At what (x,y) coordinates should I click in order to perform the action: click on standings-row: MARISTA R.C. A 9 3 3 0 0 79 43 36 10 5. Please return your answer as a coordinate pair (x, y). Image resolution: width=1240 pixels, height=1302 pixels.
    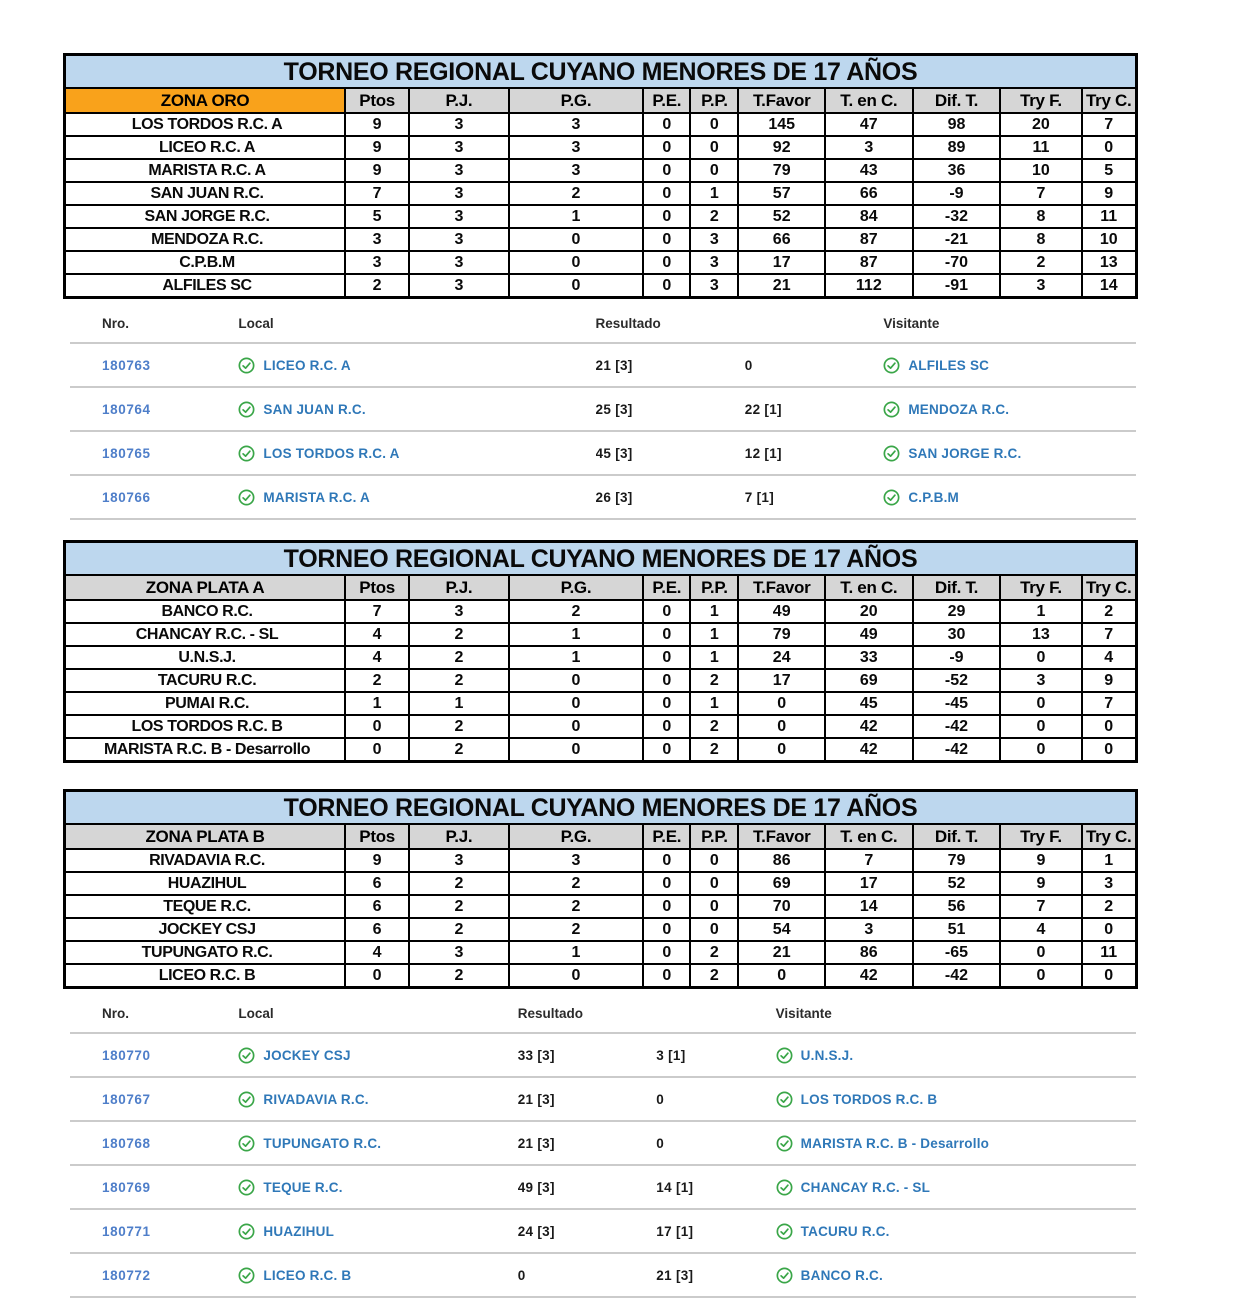
    Looking at the image, I should click on (600, 171).